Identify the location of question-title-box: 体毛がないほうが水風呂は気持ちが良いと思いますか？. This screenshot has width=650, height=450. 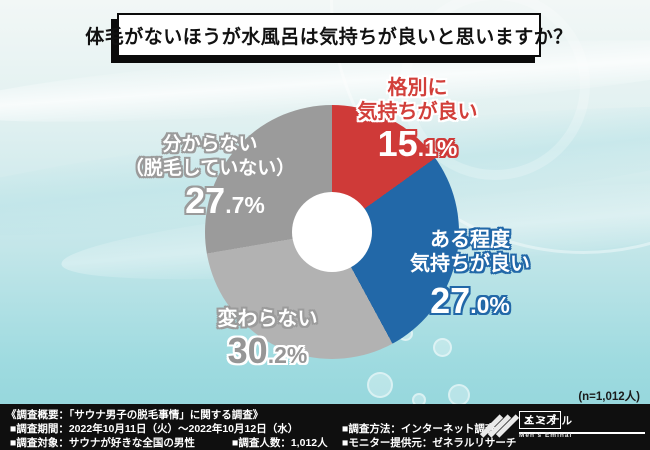
(328, 35).